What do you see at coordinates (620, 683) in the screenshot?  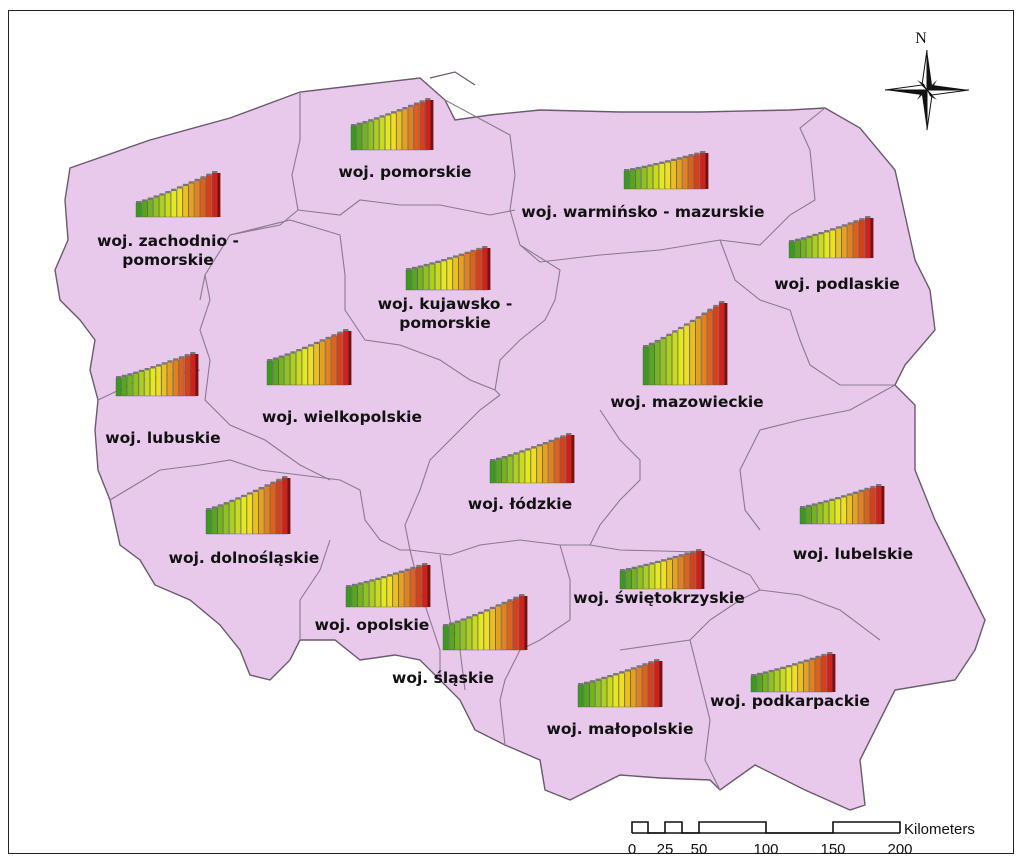 I see `region-chart-malopolskie` at bounding box center [620, 683].